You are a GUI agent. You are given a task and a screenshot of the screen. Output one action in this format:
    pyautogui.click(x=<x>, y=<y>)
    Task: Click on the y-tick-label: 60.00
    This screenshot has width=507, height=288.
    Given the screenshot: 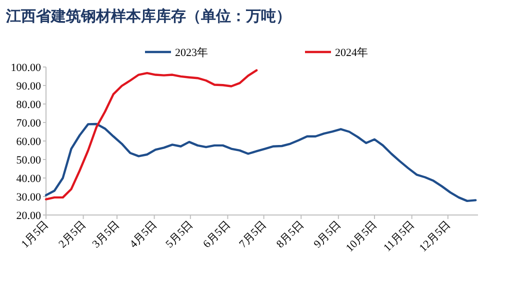 What is the action you would take?
    pyautogui.click(x=29, y=142)
    